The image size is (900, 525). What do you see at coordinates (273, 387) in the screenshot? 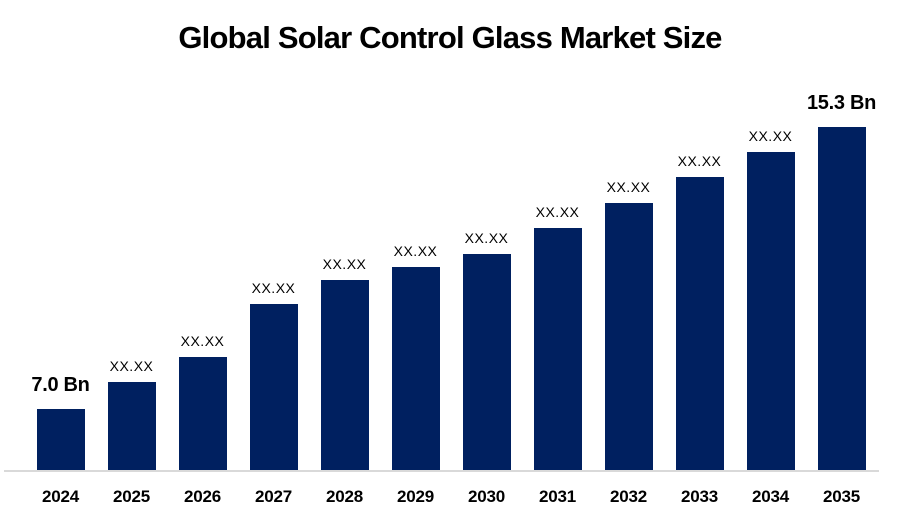
I see `bar-2027` at bounding box center [273, 387].